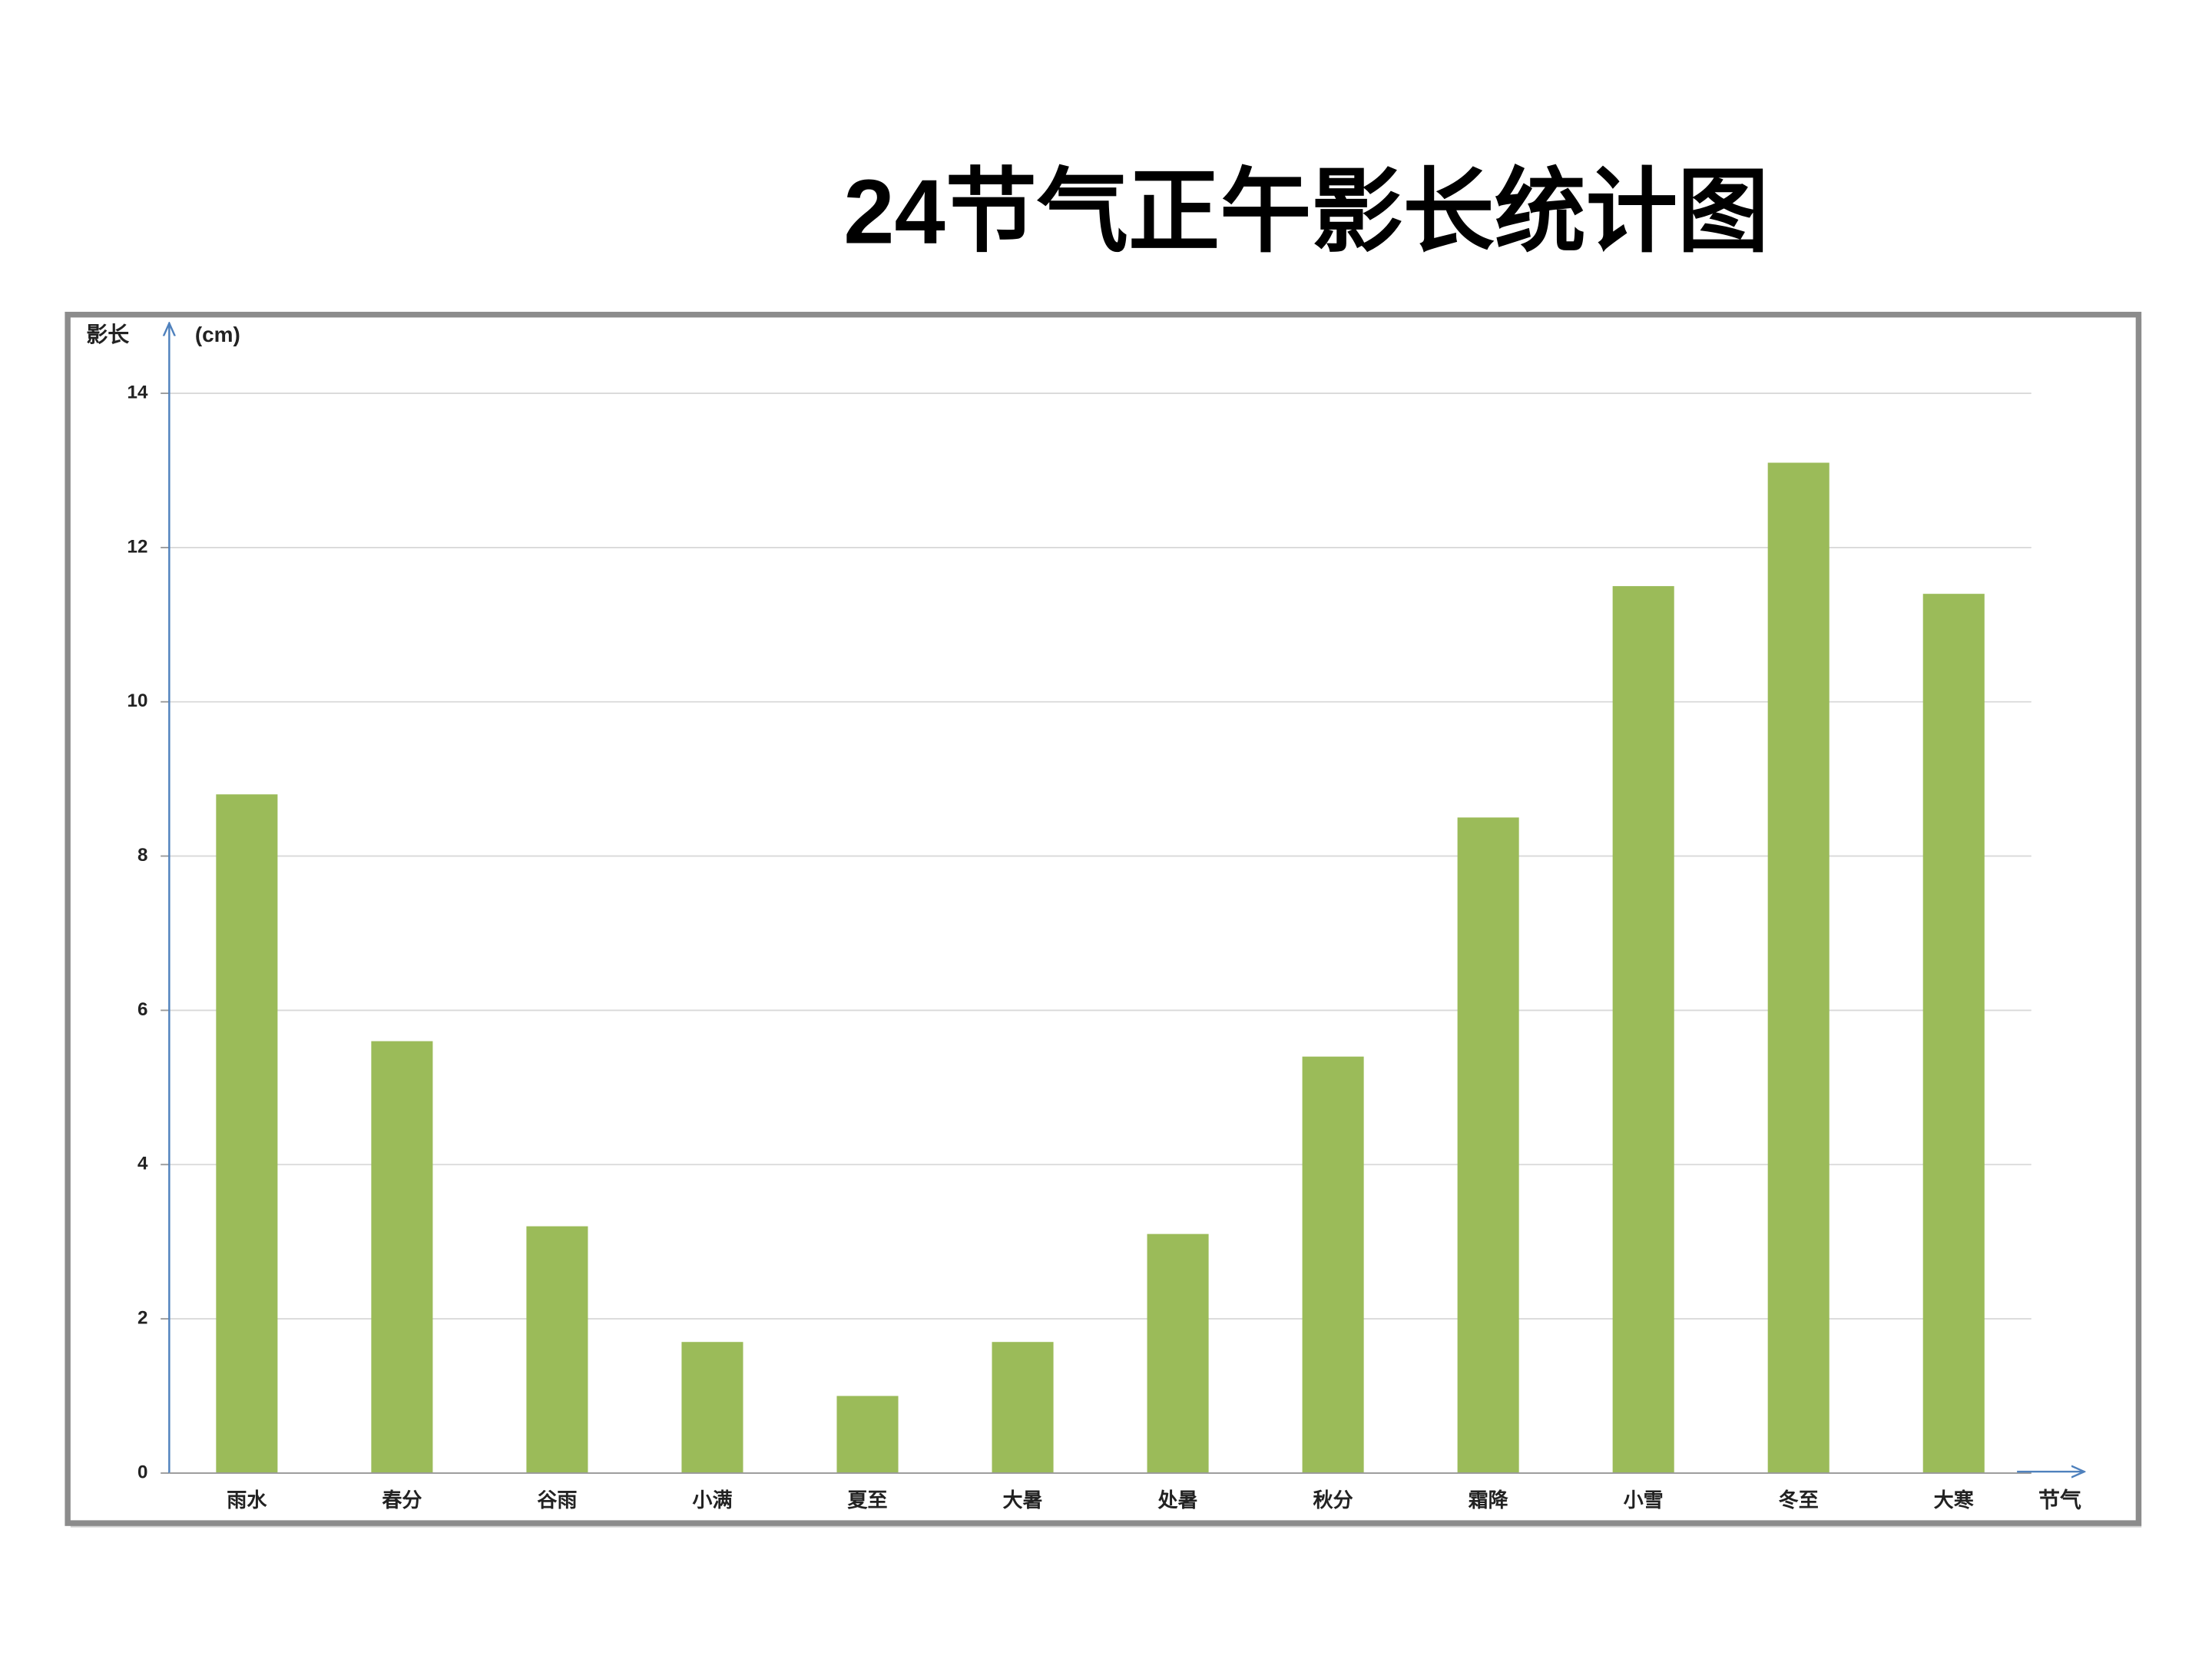 This screenshot has height=1659, width=2212. I want to click on y-tick-label: 6, so click(142, 1010).